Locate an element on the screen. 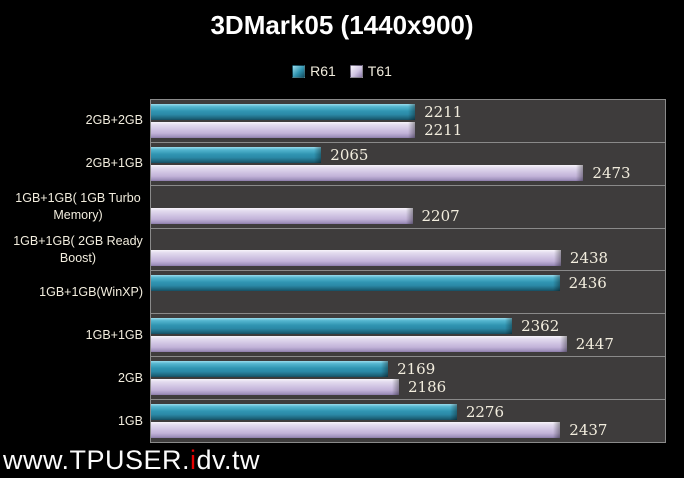  bar-slot-r61: 2436 is located at coordinates (408, 283).